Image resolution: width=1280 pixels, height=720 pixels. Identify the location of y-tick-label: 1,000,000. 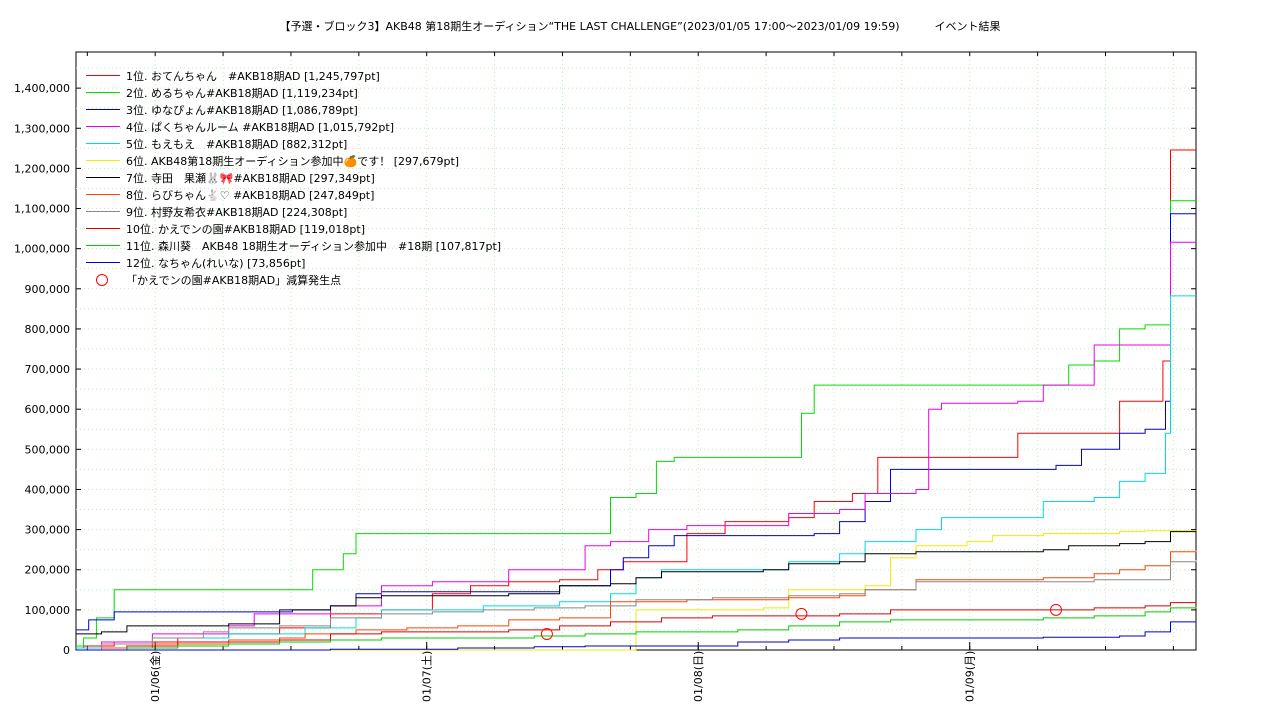
(42, 249).